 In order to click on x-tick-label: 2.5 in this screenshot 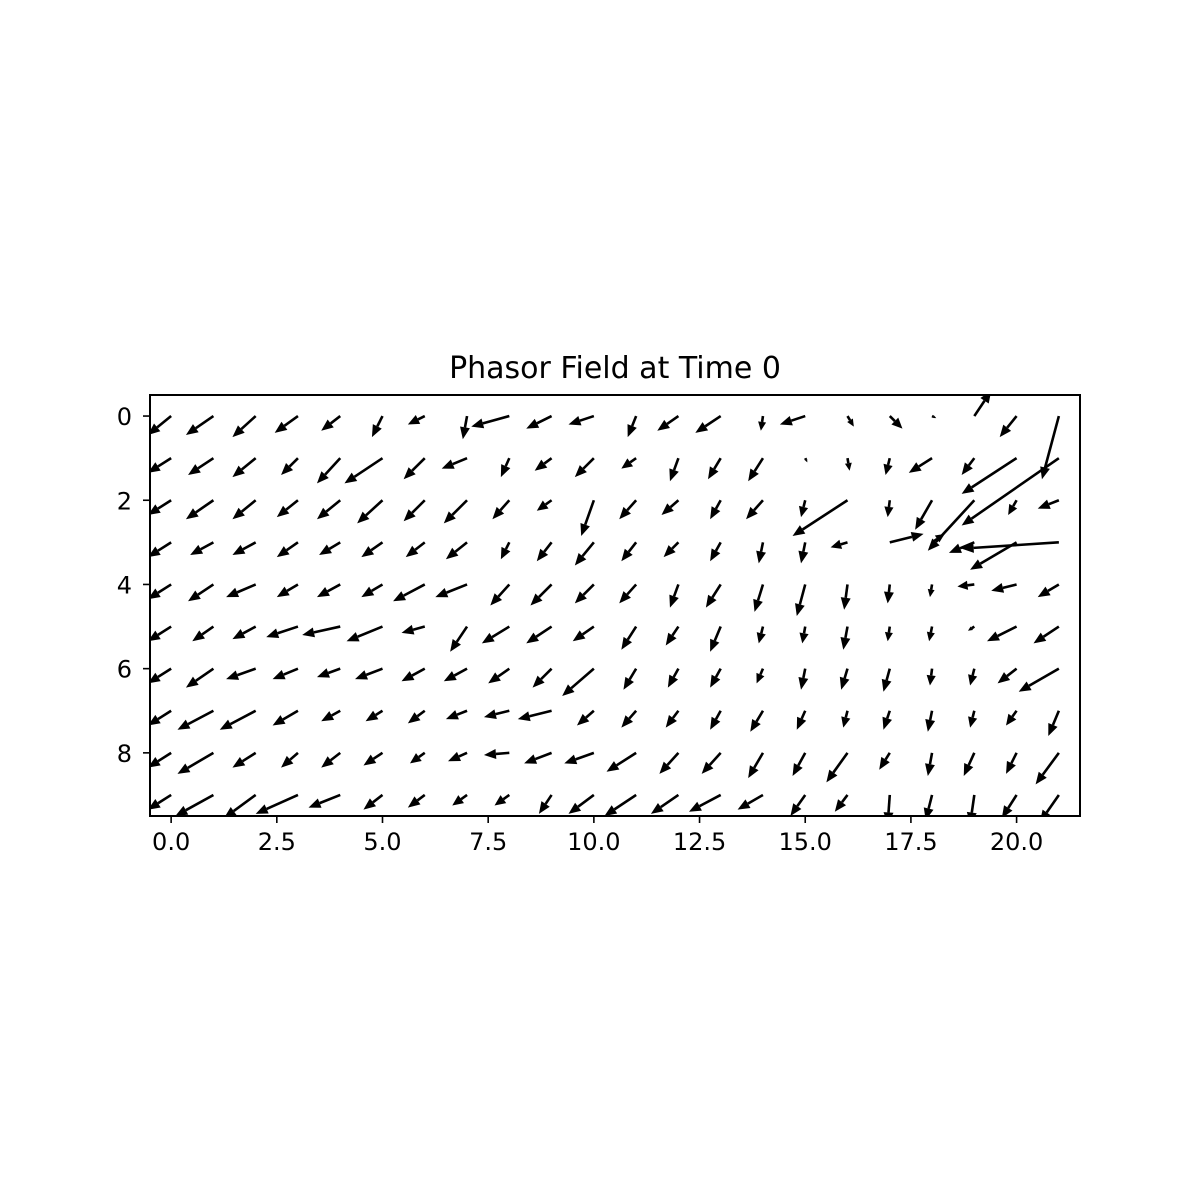, I will do `click(277, 842)`.